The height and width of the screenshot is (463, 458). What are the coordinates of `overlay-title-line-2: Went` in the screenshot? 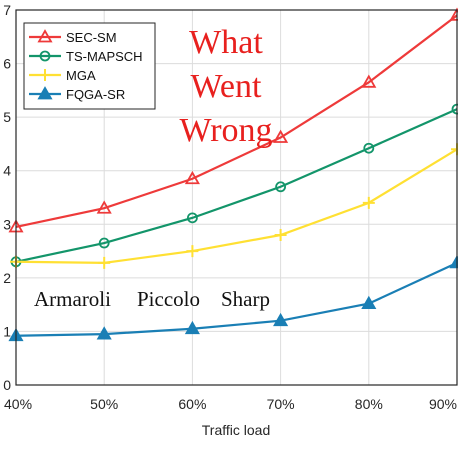 It's located at (226, 86).